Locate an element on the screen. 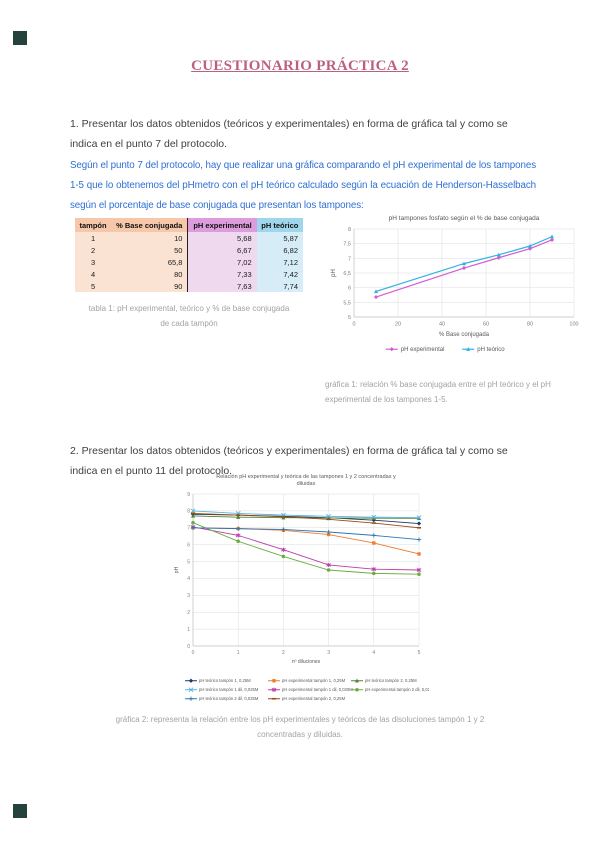  svg-text: 6 is located at coordinates (188, 545).